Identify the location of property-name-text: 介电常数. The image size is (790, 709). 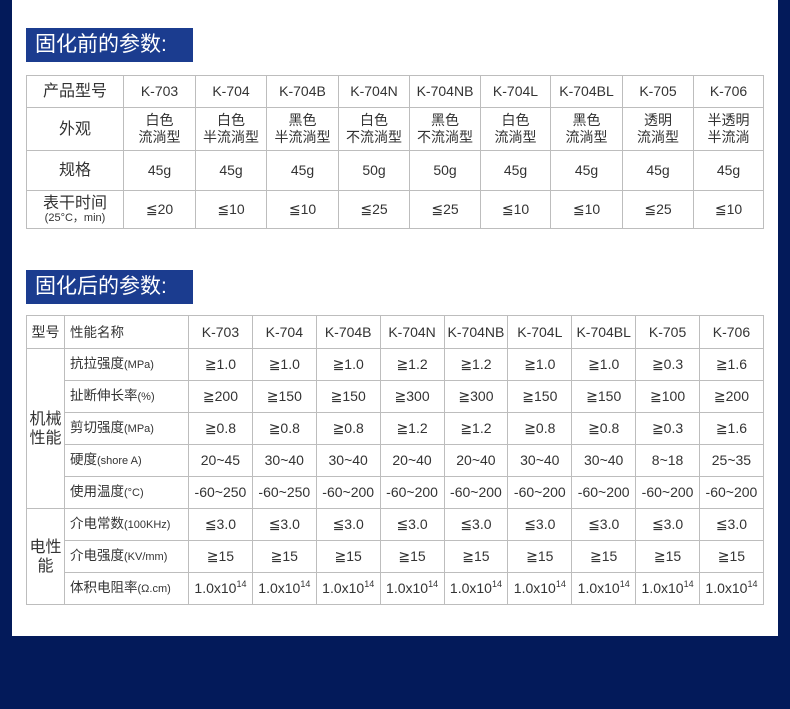
(97, 523).